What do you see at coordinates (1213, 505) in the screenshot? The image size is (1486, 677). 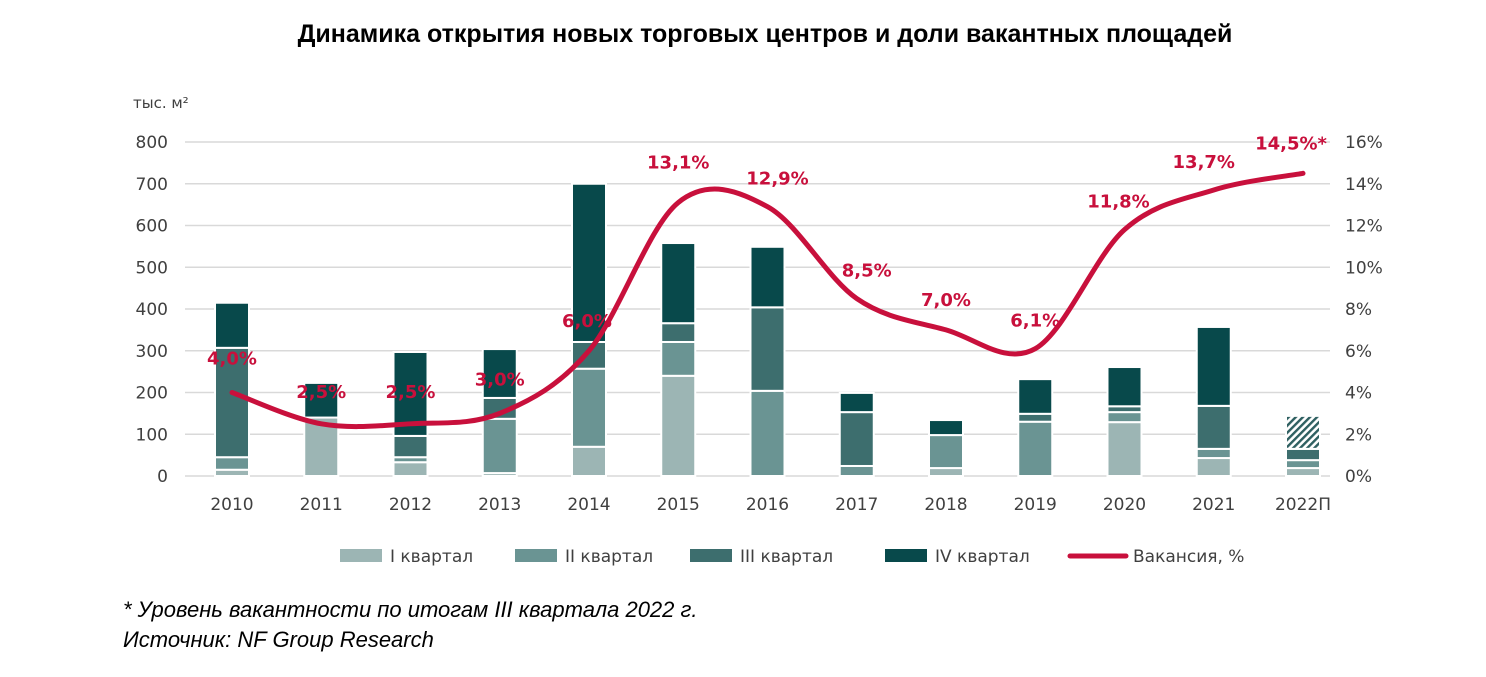 I see `x-tick-label: 2021` at bounding box center [1213, 505].